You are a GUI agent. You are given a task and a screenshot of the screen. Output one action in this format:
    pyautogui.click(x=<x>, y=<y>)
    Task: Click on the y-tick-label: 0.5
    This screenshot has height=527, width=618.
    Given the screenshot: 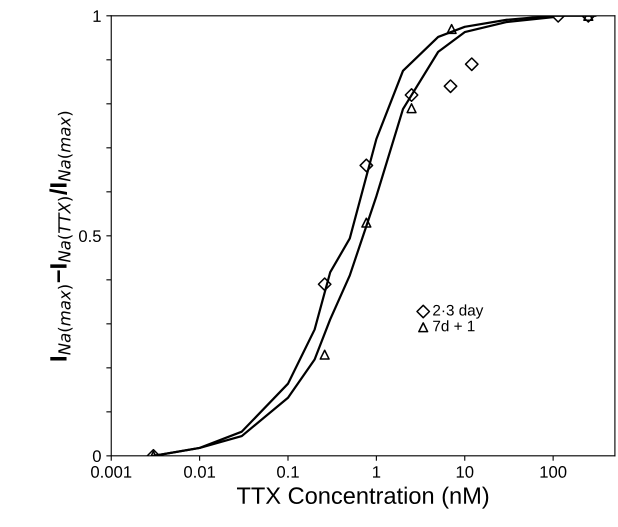 What is the action you would take?
    pyautogui.click(x=90, y=236)
    